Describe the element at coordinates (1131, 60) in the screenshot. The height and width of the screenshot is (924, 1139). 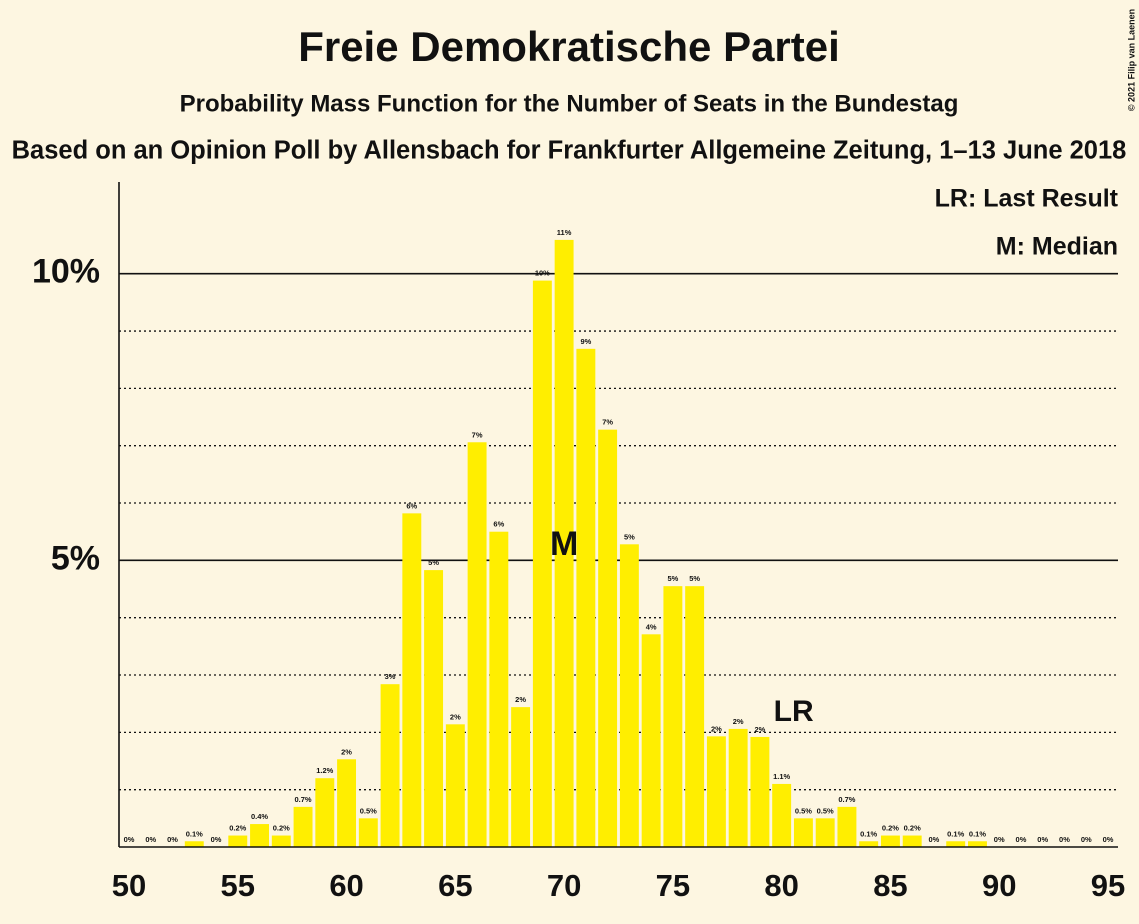
I see `copyright: © 2021 Filip van Laenen` at that location.